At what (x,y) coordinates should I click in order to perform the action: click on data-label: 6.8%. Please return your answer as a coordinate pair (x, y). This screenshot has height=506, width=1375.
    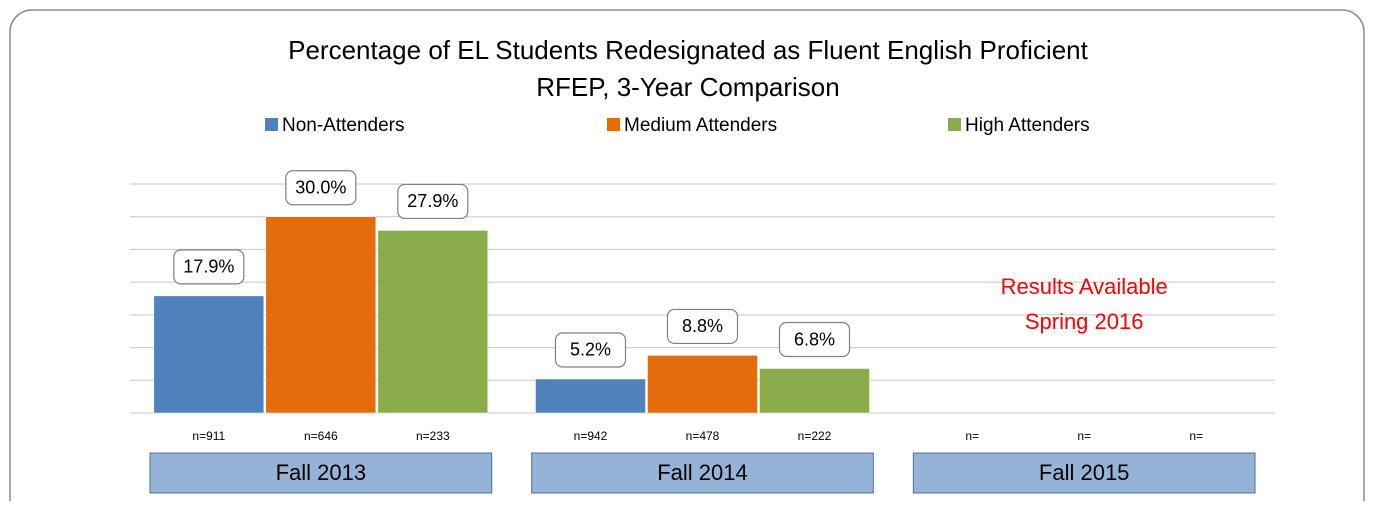
    Looking at the image, I should click on (814, 339).